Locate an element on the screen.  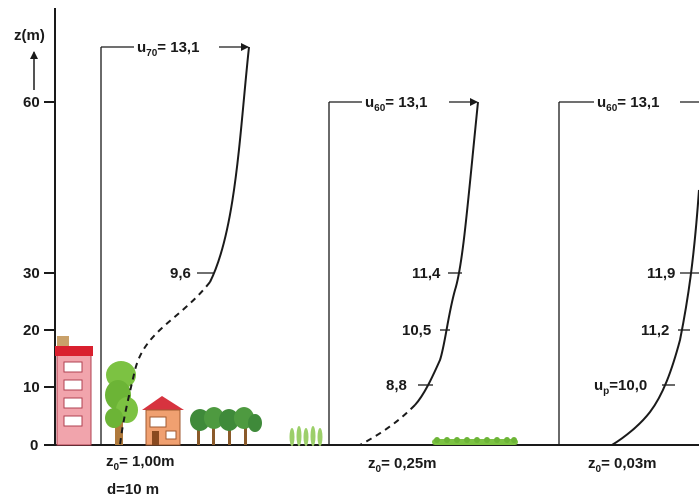
axis-label: z(m) is located at coordinates (29, 35).